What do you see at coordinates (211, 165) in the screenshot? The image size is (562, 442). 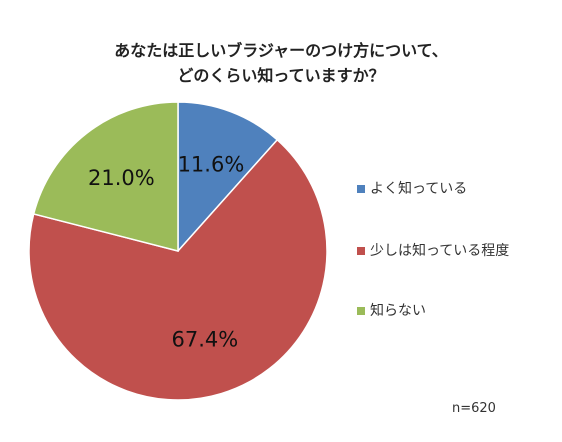 I see `pie-data-label: 11.6%` at bounding box center [211, 165].